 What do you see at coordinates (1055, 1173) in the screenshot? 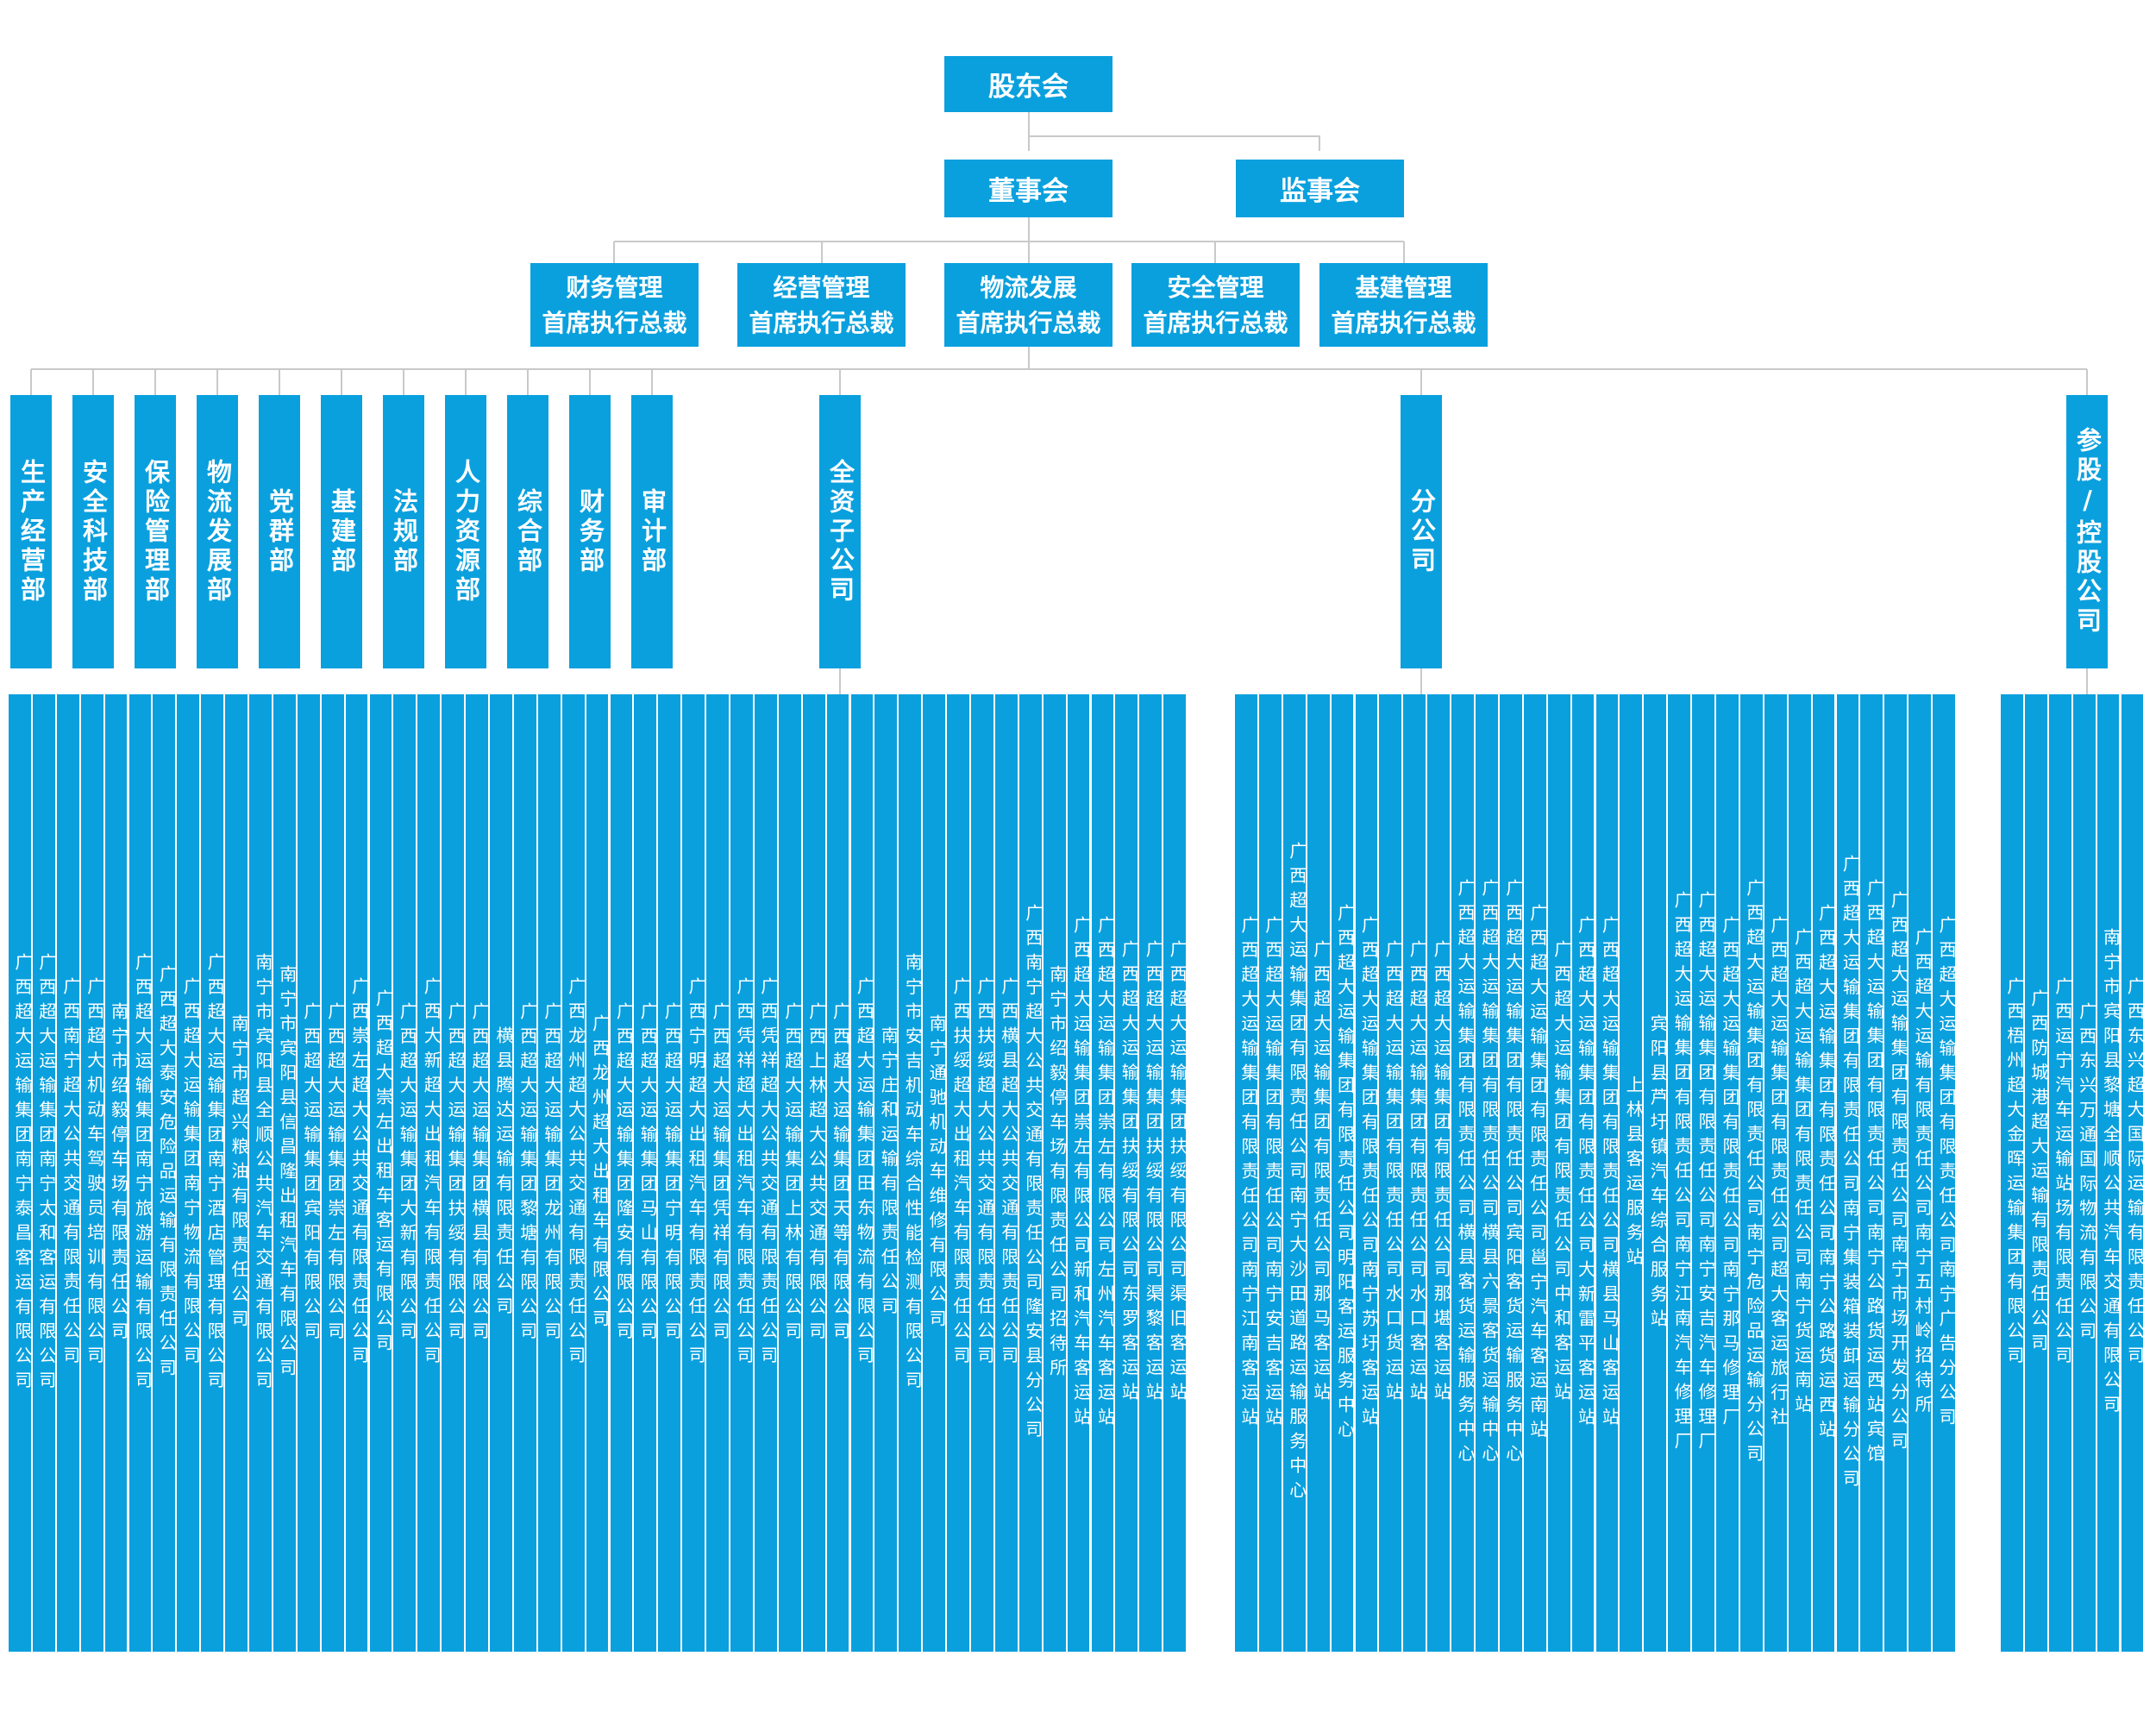
I see `subsidiary-item: 南宁市绍毅停车场有限责任公司招待所` at bounding box center [1055, 1173].